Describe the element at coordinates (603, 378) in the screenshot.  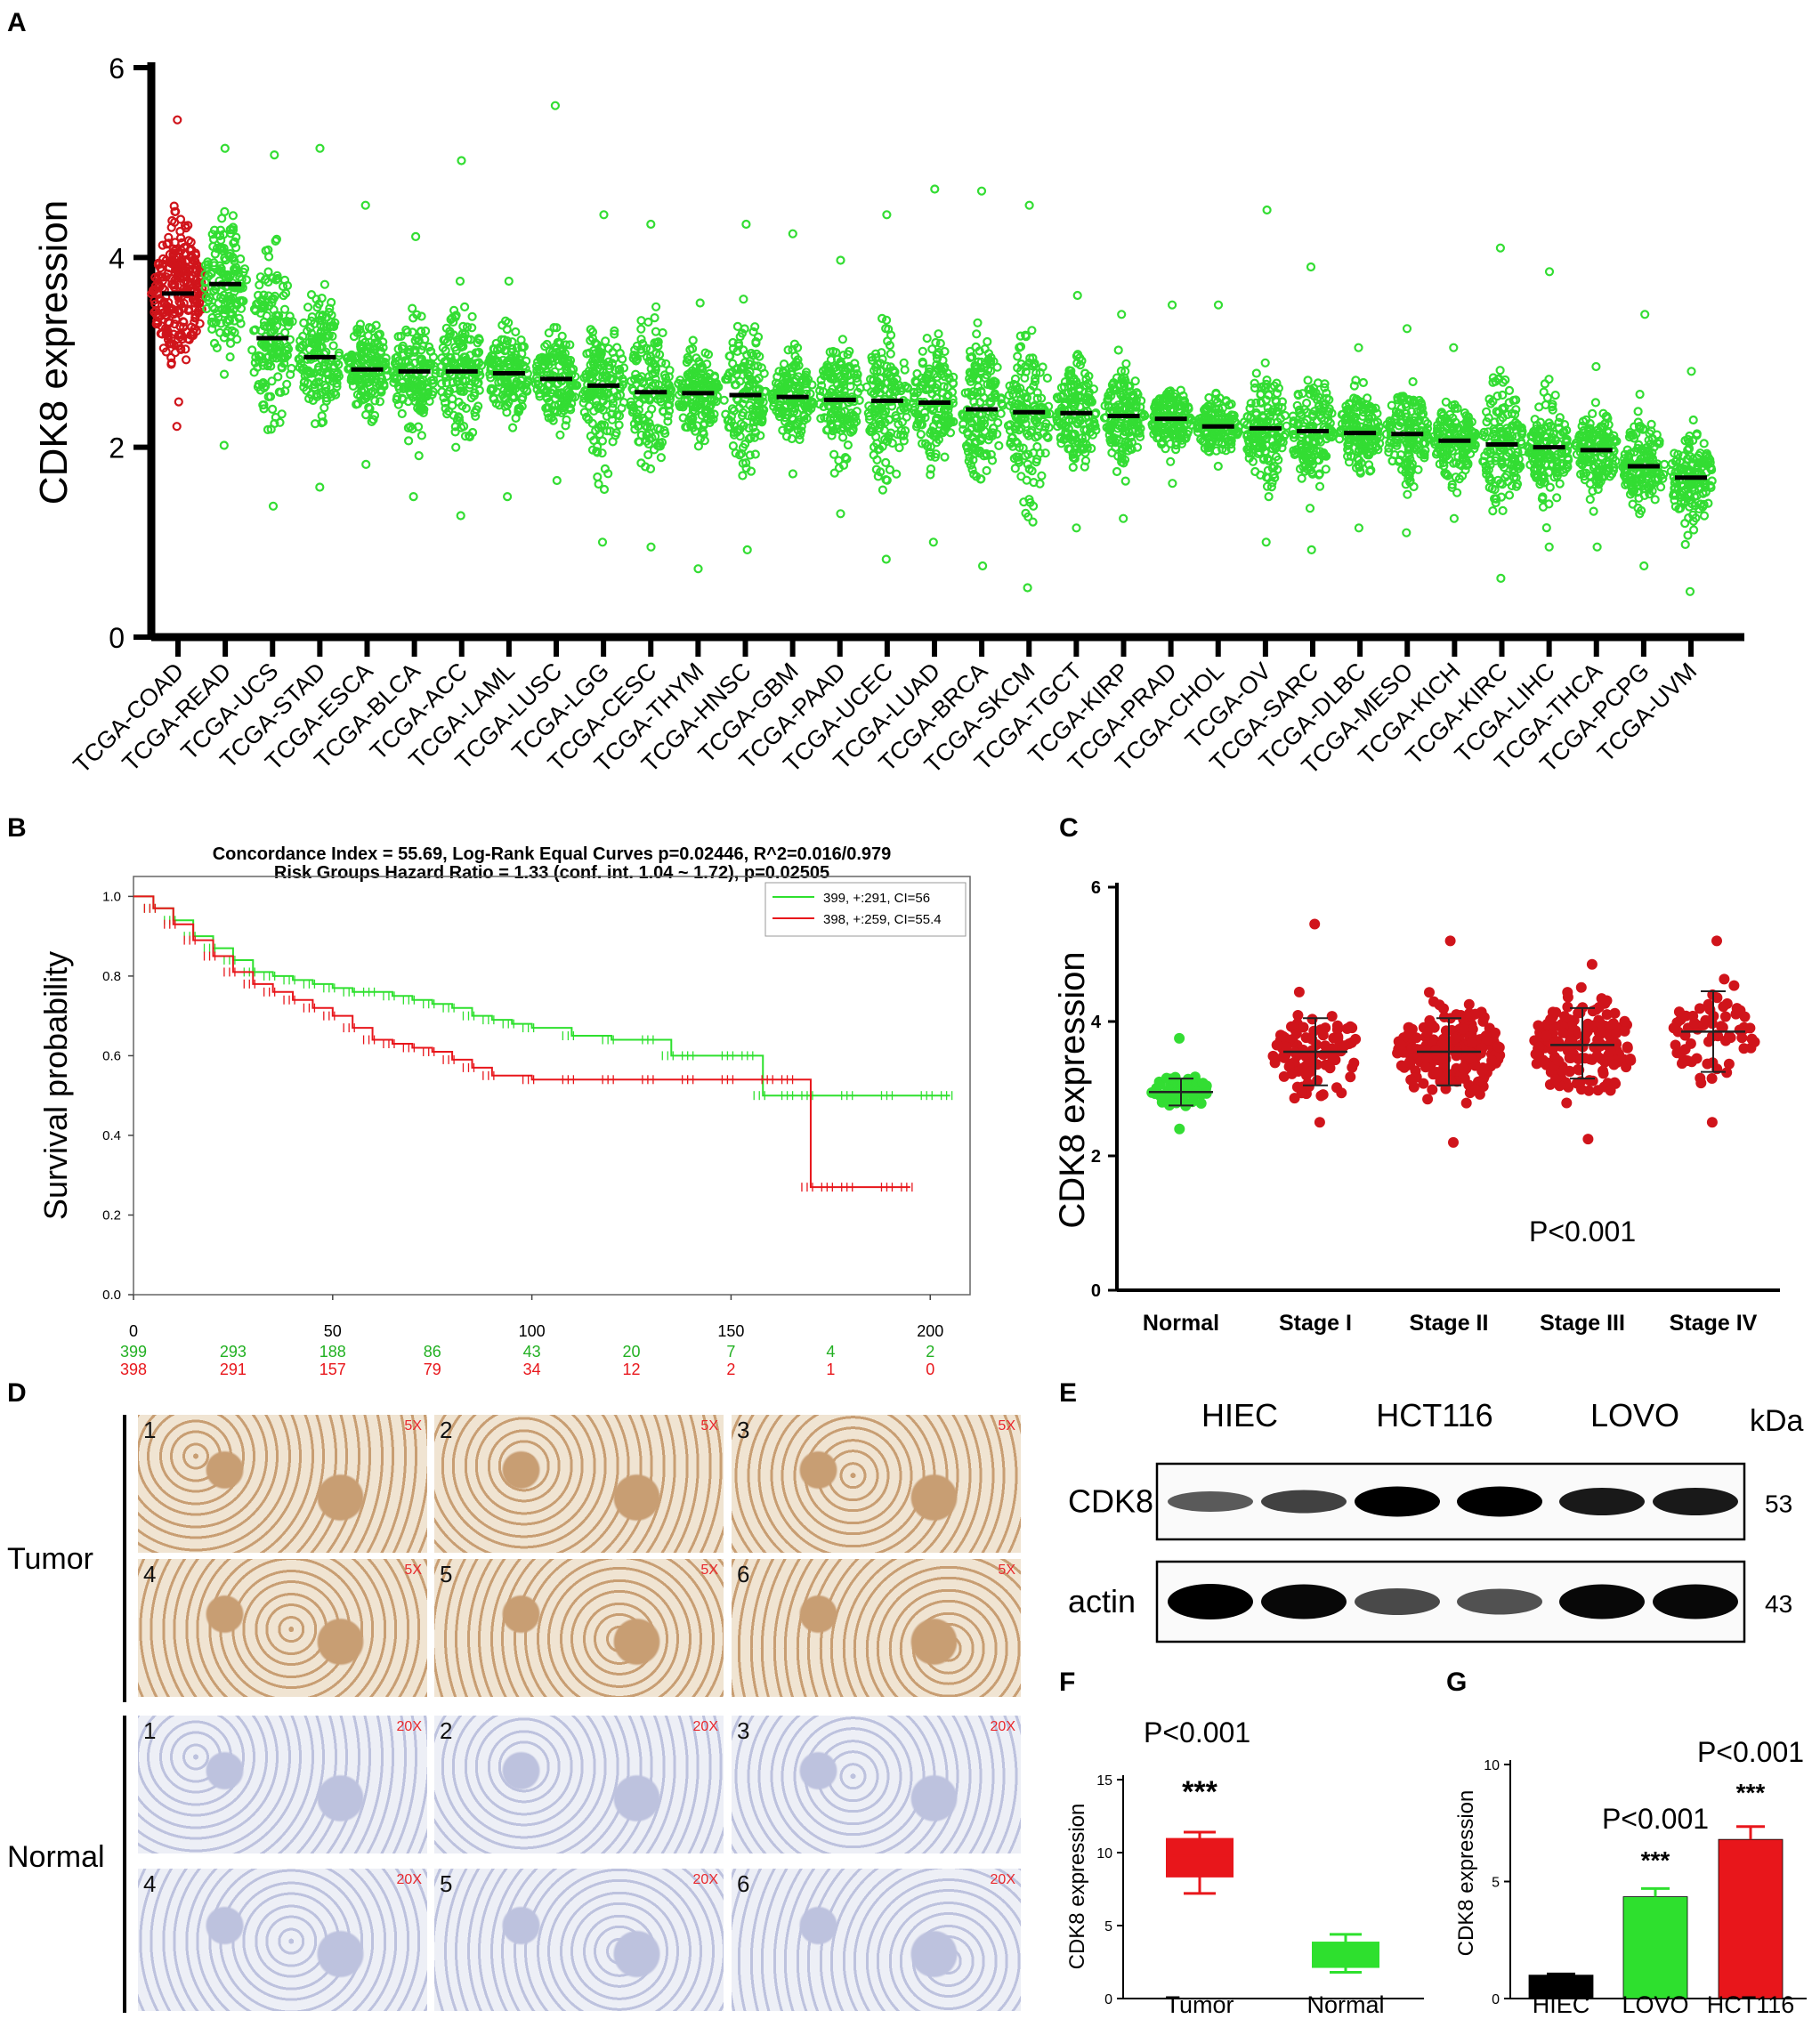
I see `panel-a-group-tcga-lgg` at that location.